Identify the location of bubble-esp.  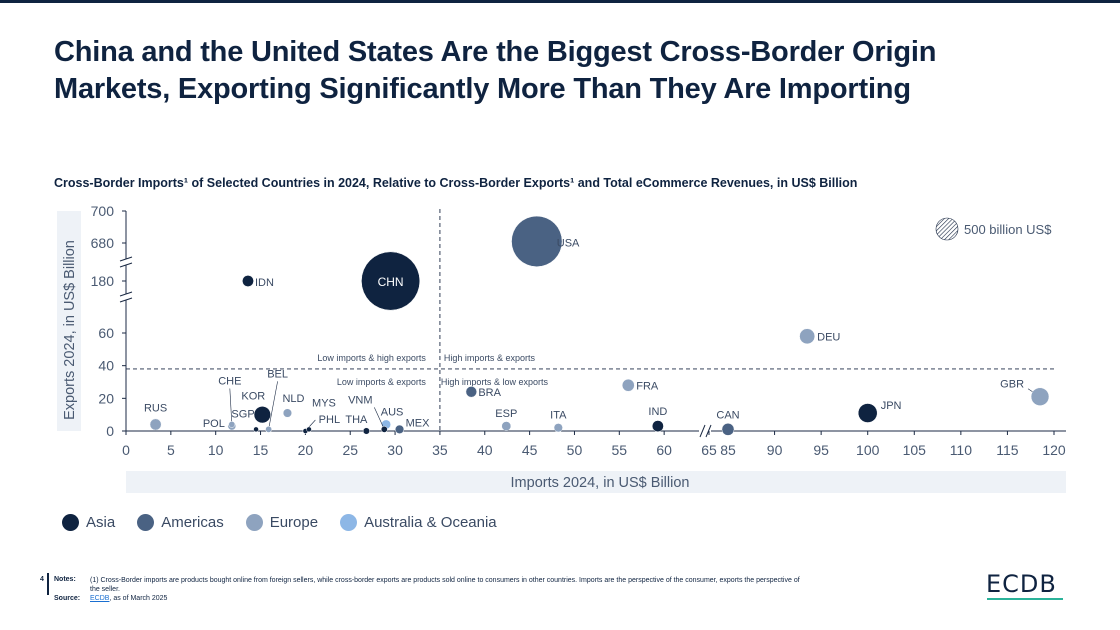
(506, 426).